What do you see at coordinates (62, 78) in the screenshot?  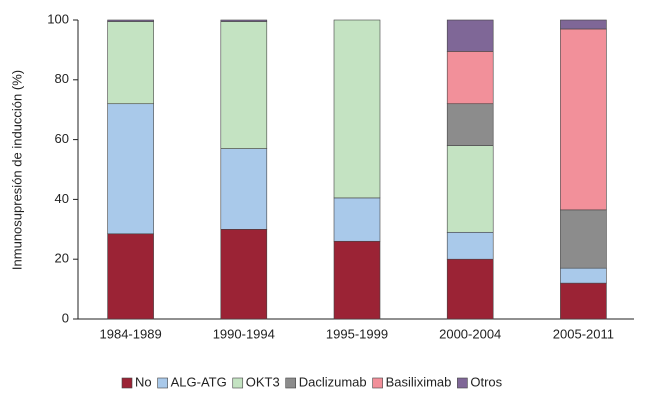 I see `y-tick-label: 80` at bounding box center [62, 78].